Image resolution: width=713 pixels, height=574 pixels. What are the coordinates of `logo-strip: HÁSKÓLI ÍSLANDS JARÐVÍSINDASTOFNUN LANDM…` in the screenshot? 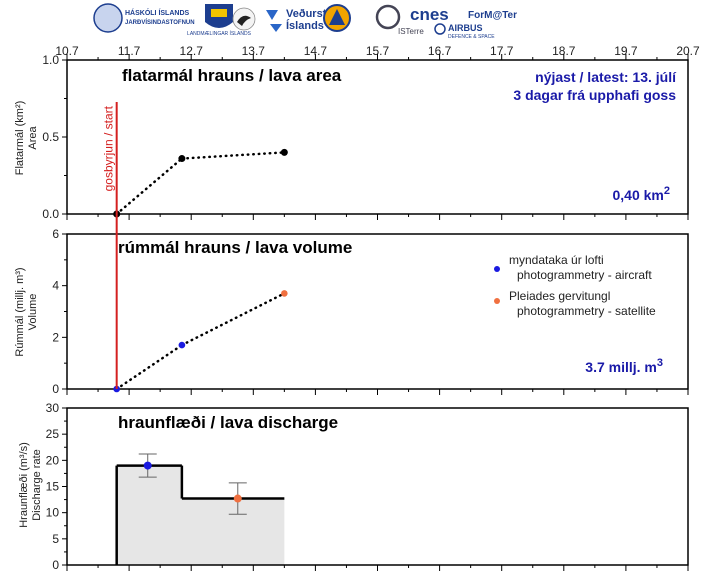 It's located at (305, 21).